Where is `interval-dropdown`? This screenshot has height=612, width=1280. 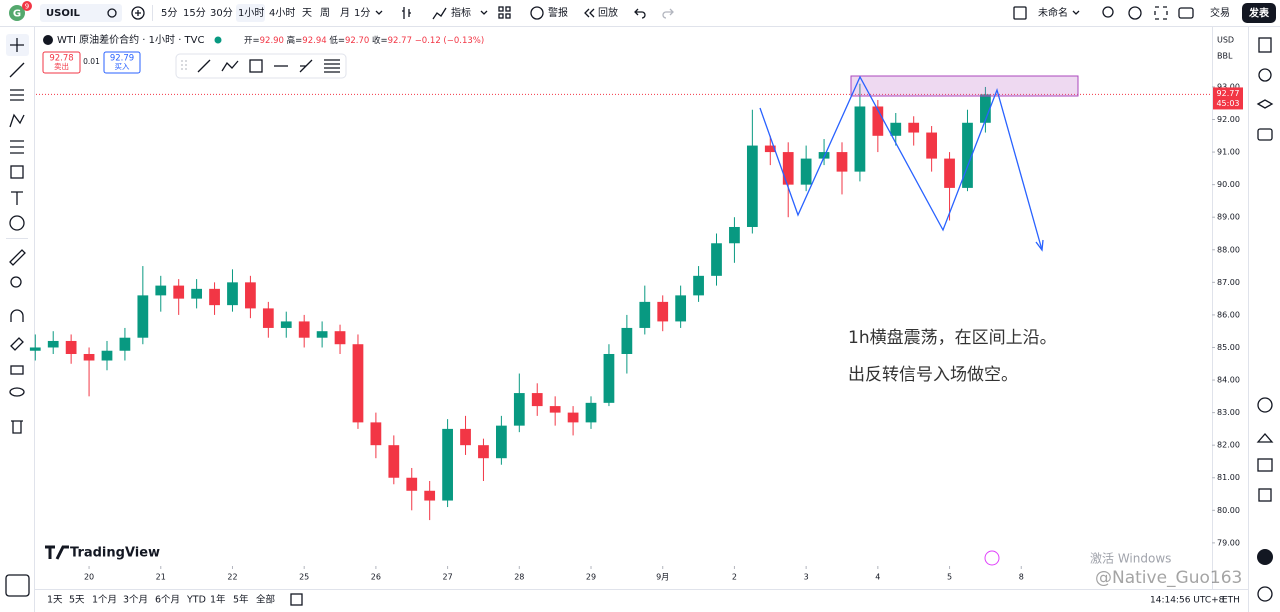 interval-dropdown is located at coordinates (379, 12).